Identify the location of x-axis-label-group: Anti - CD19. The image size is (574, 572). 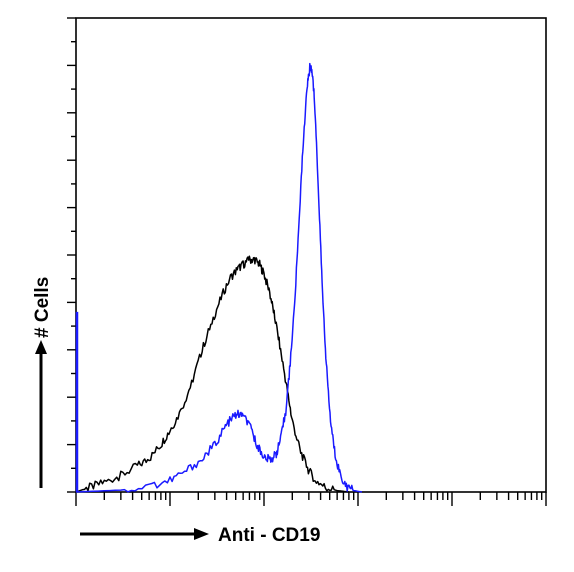
(200, 535).